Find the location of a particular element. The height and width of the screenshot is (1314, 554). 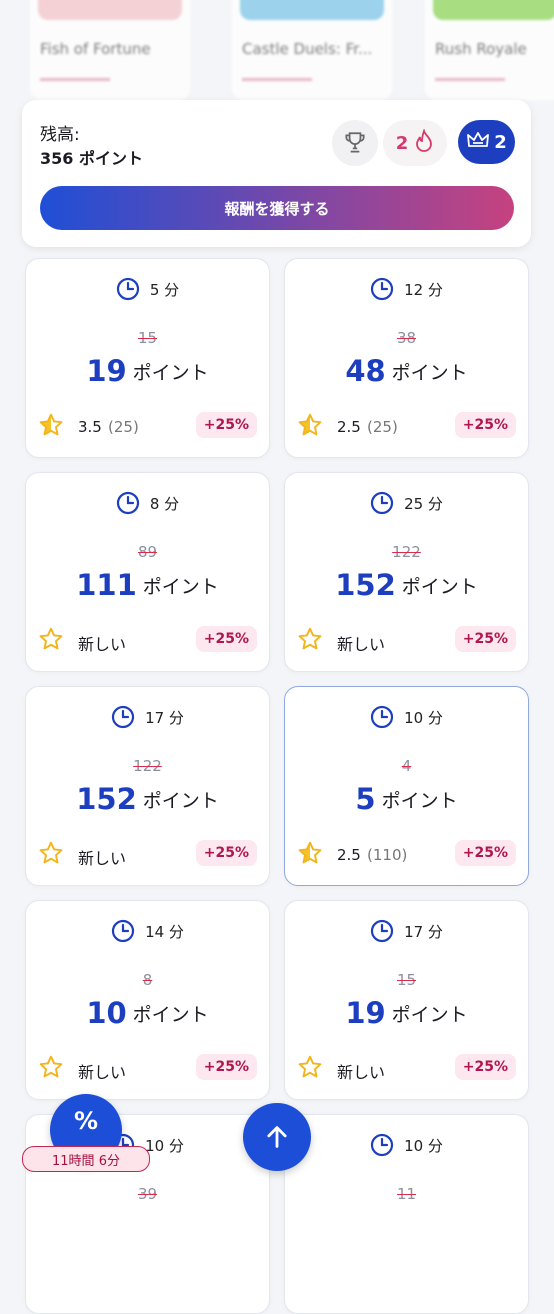

crown-icon is located at coordinates (478, 142).